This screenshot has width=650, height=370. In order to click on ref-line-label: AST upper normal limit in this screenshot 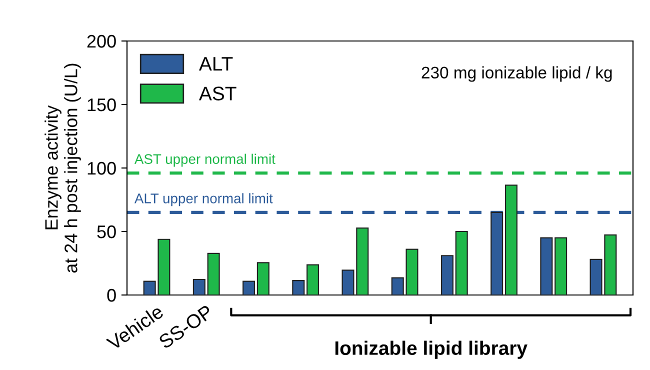, I will do `click(205, 160)`.